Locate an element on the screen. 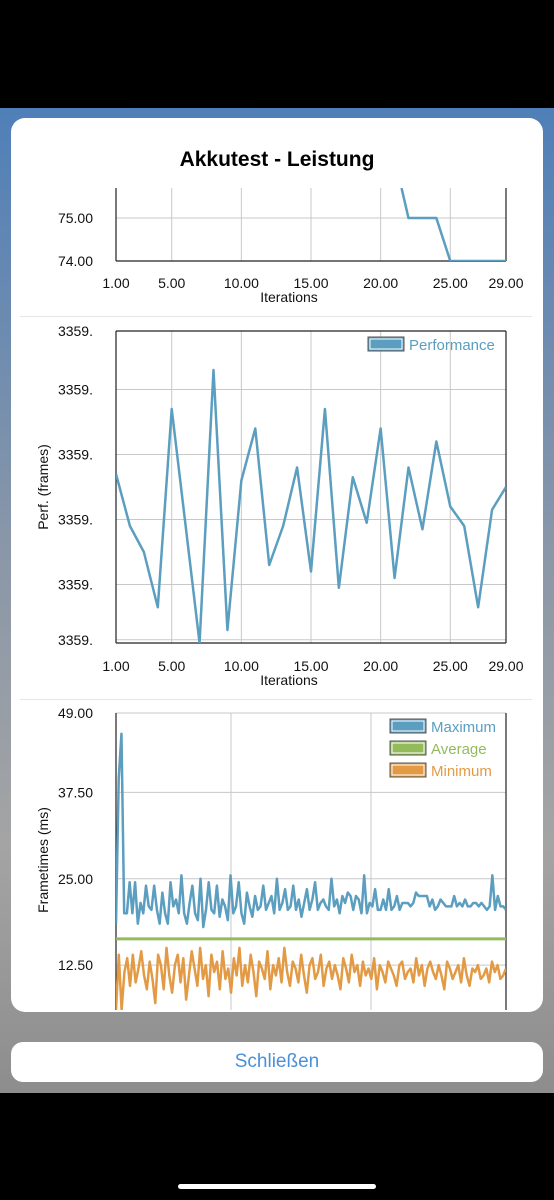  y-tick-label: 25.00 is located at coordinates (75, 879).